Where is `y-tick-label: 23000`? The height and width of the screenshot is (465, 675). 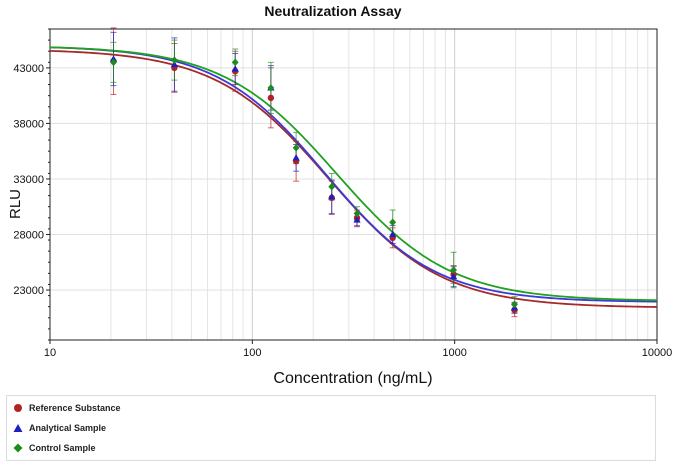
y-tick-label: 23000 is located at coordinates (28, 291).